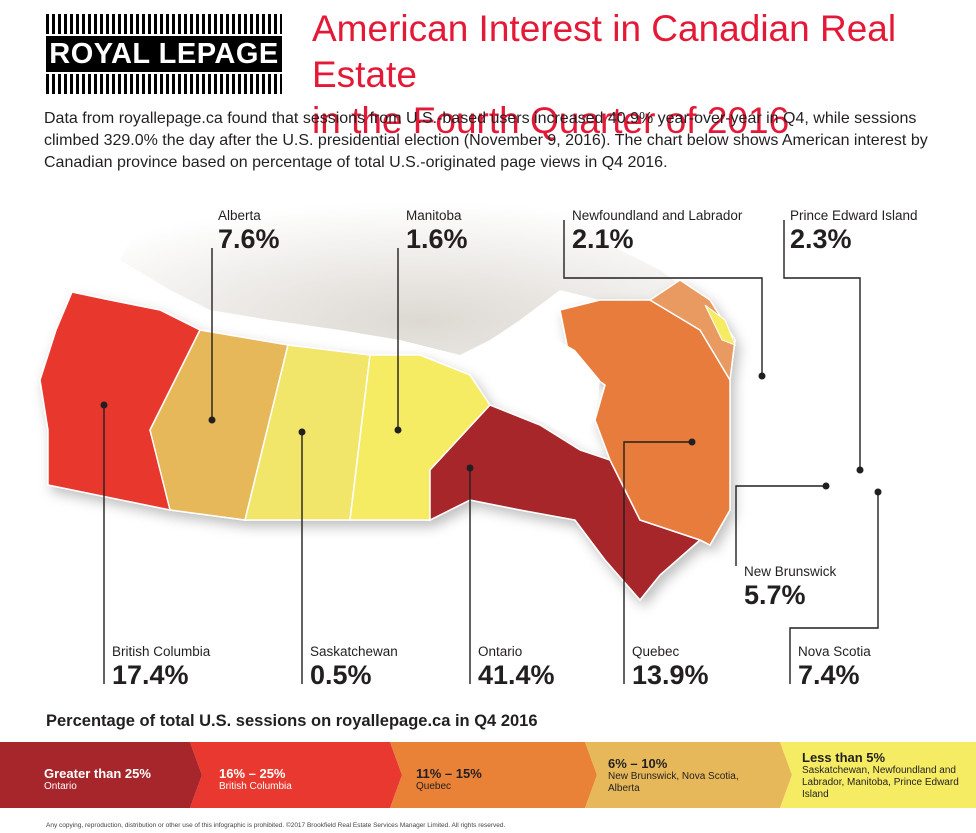 Image resolution: width=976 pixels, height=833 pixels. What do you see at coordinates (834, 651) in the screenshot?
I see `nova-scotia-name: Nova Scotia` at bounding box center [834, 651].